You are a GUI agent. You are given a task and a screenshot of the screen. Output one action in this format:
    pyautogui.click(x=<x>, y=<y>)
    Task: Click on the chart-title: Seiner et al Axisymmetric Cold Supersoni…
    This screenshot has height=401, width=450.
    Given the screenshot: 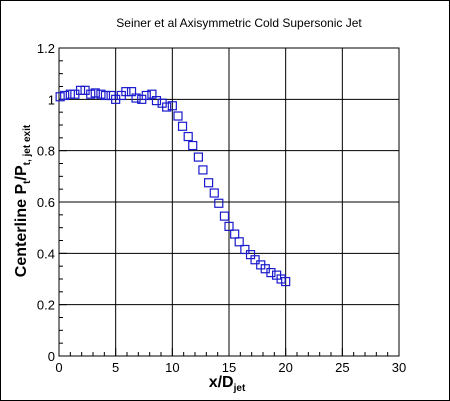 What is the action you would take?
    pyautogui.click(x=239, y=23)
    